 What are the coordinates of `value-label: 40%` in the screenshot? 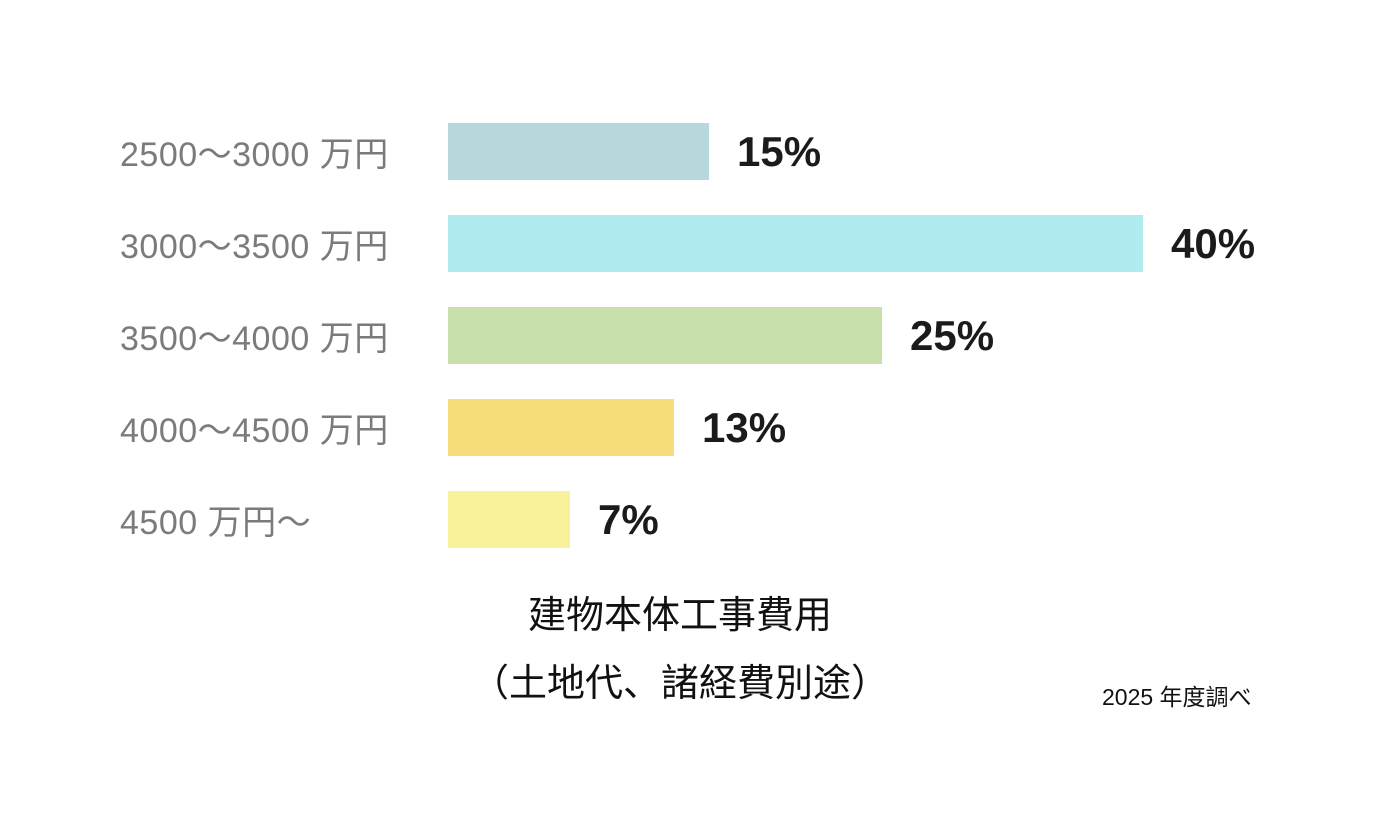 It's located at (1213, 243).